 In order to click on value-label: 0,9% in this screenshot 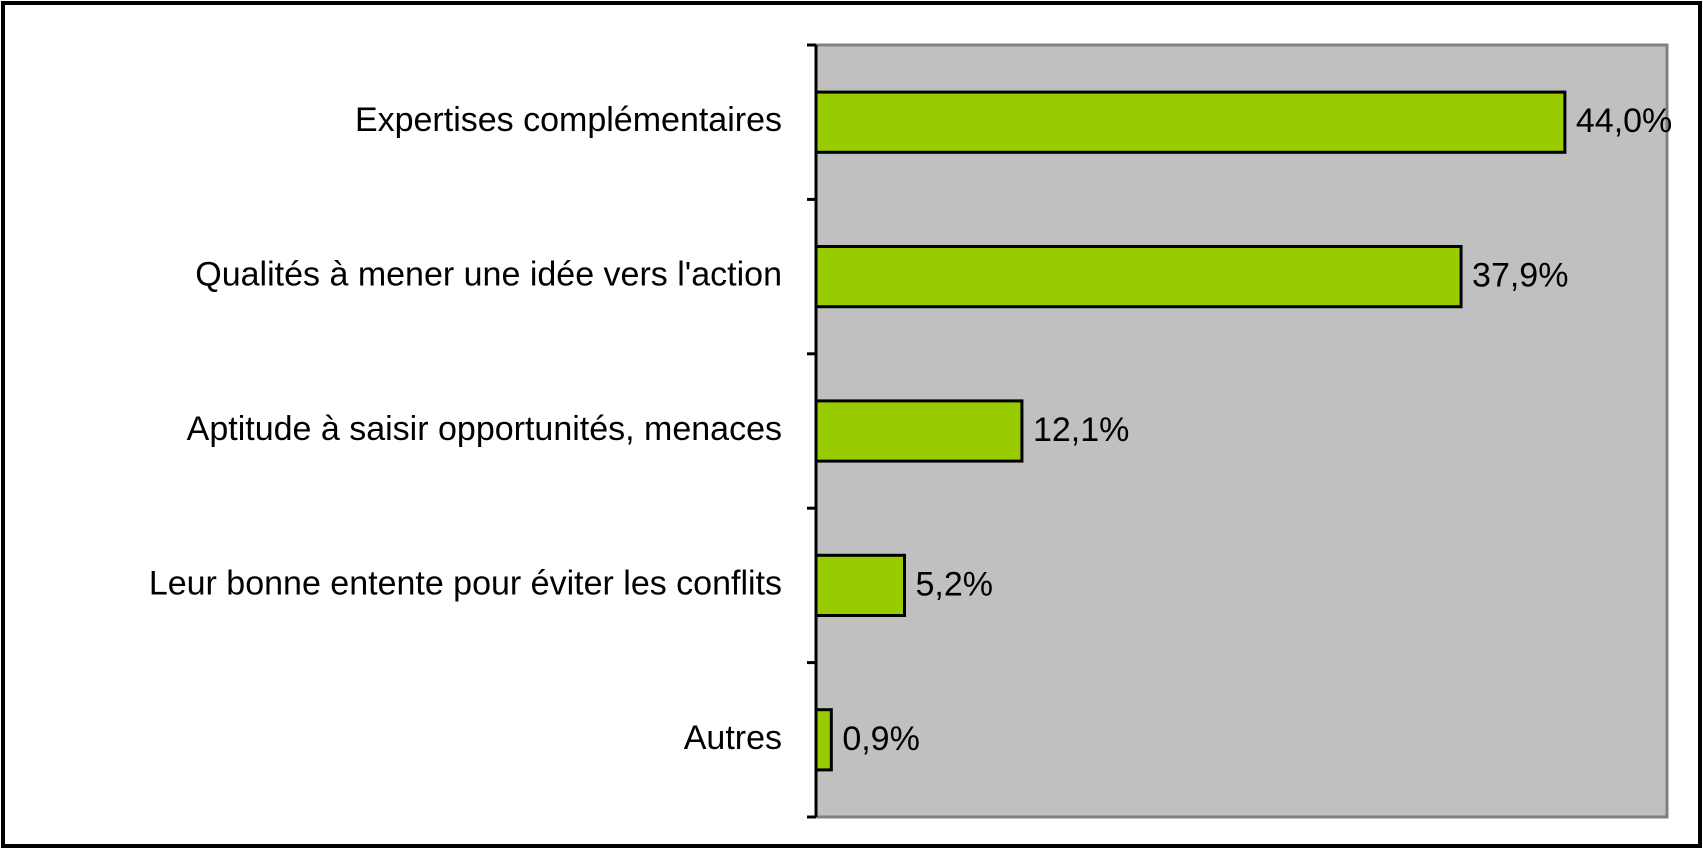, I will do `click(881, 739)`.